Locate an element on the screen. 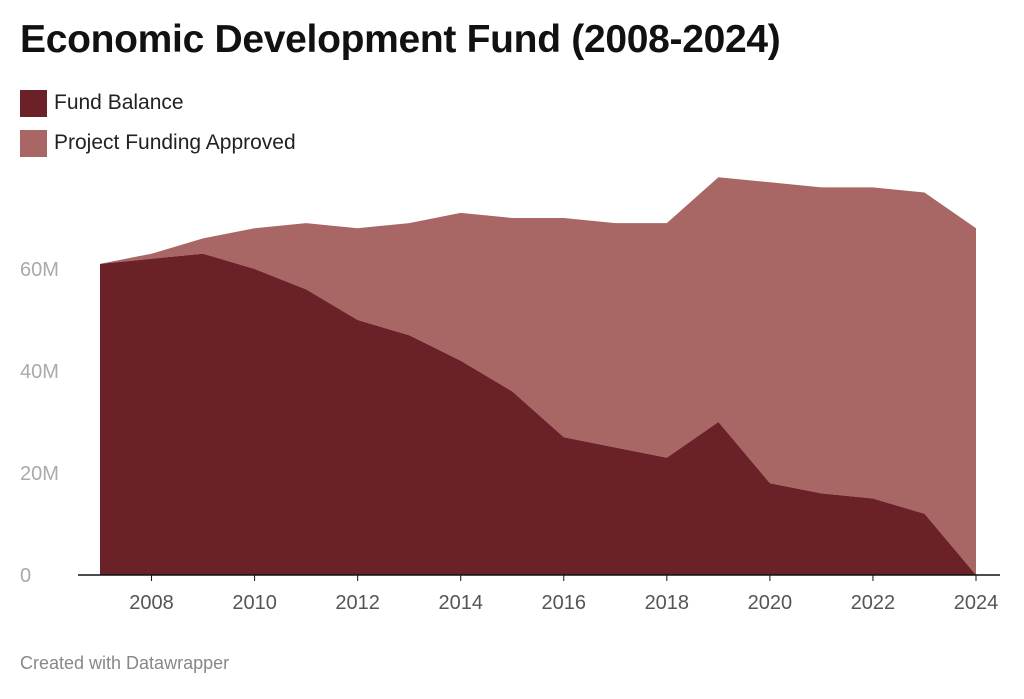 Image resolution: width=1024 pixels, height=699 pixels. chart-title: Economic Development Fund (2008-2024) is located at coordinates (400, 39).